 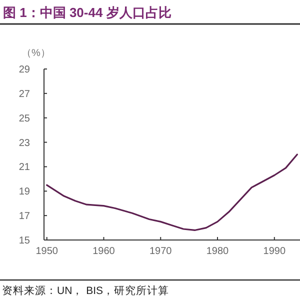 What do you see at coordinates (161, 251) in the screenshot?
I see `xtick: 1970` at bounding box center [161, 251].